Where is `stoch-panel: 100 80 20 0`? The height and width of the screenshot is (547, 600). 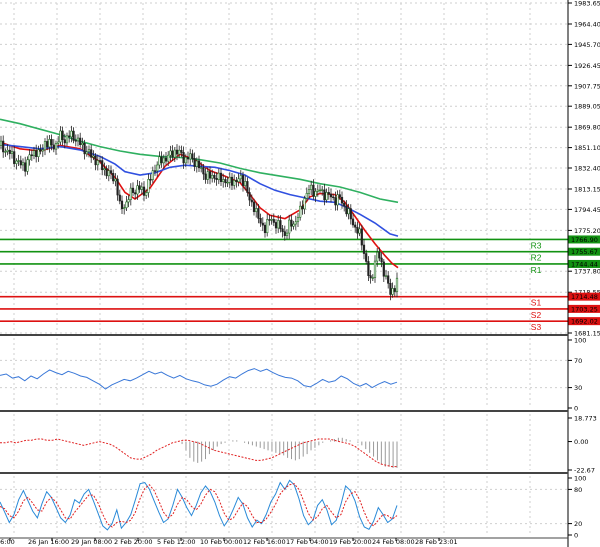 stoch-panel: 100 80 20 0 is located at coordinates (293, 507).